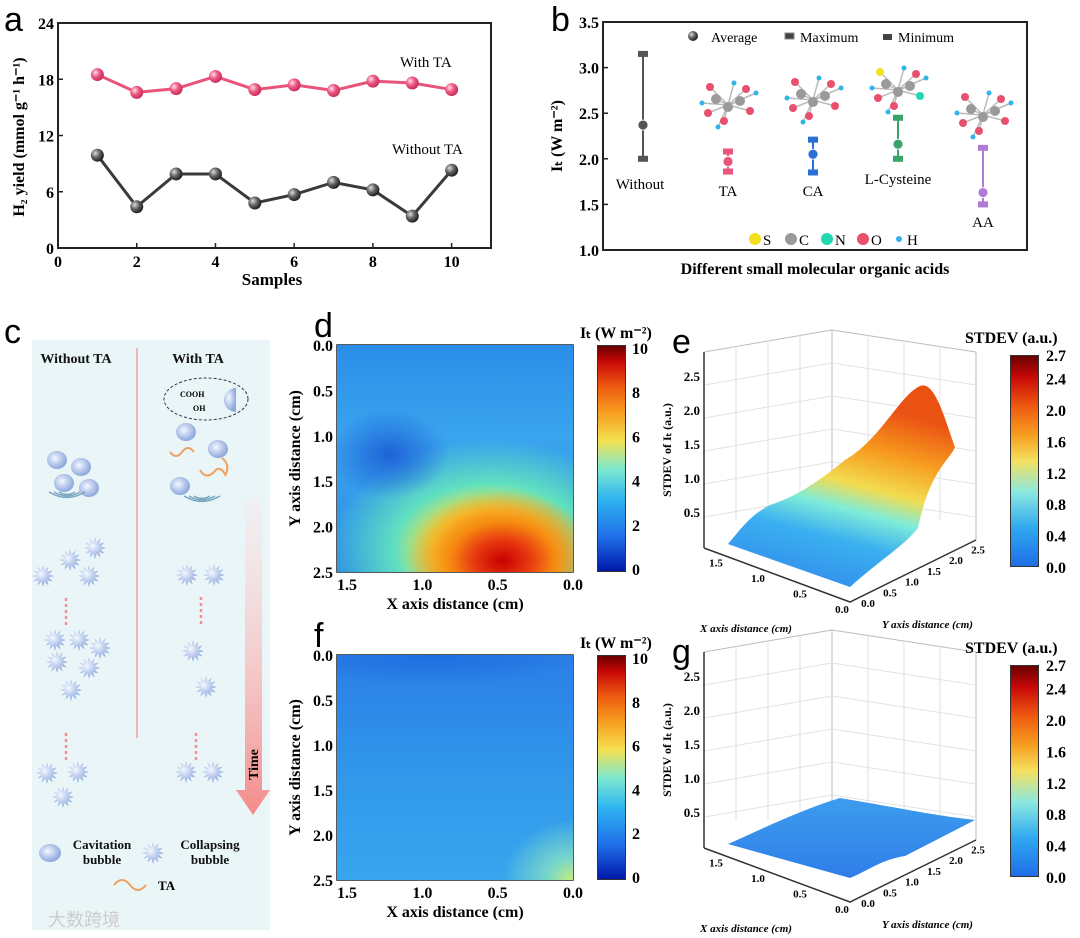  I want to click on schematic-background, so click(151, 635).